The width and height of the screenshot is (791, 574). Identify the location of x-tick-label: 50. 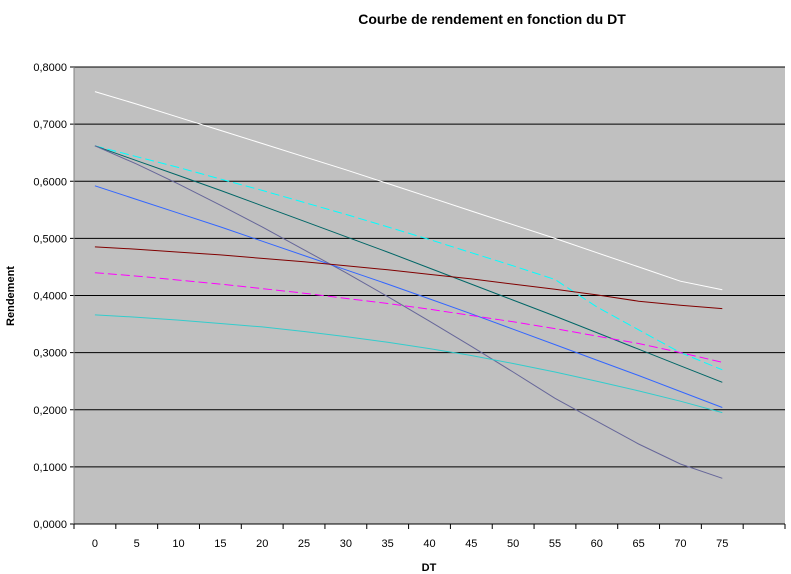
(513, 544).